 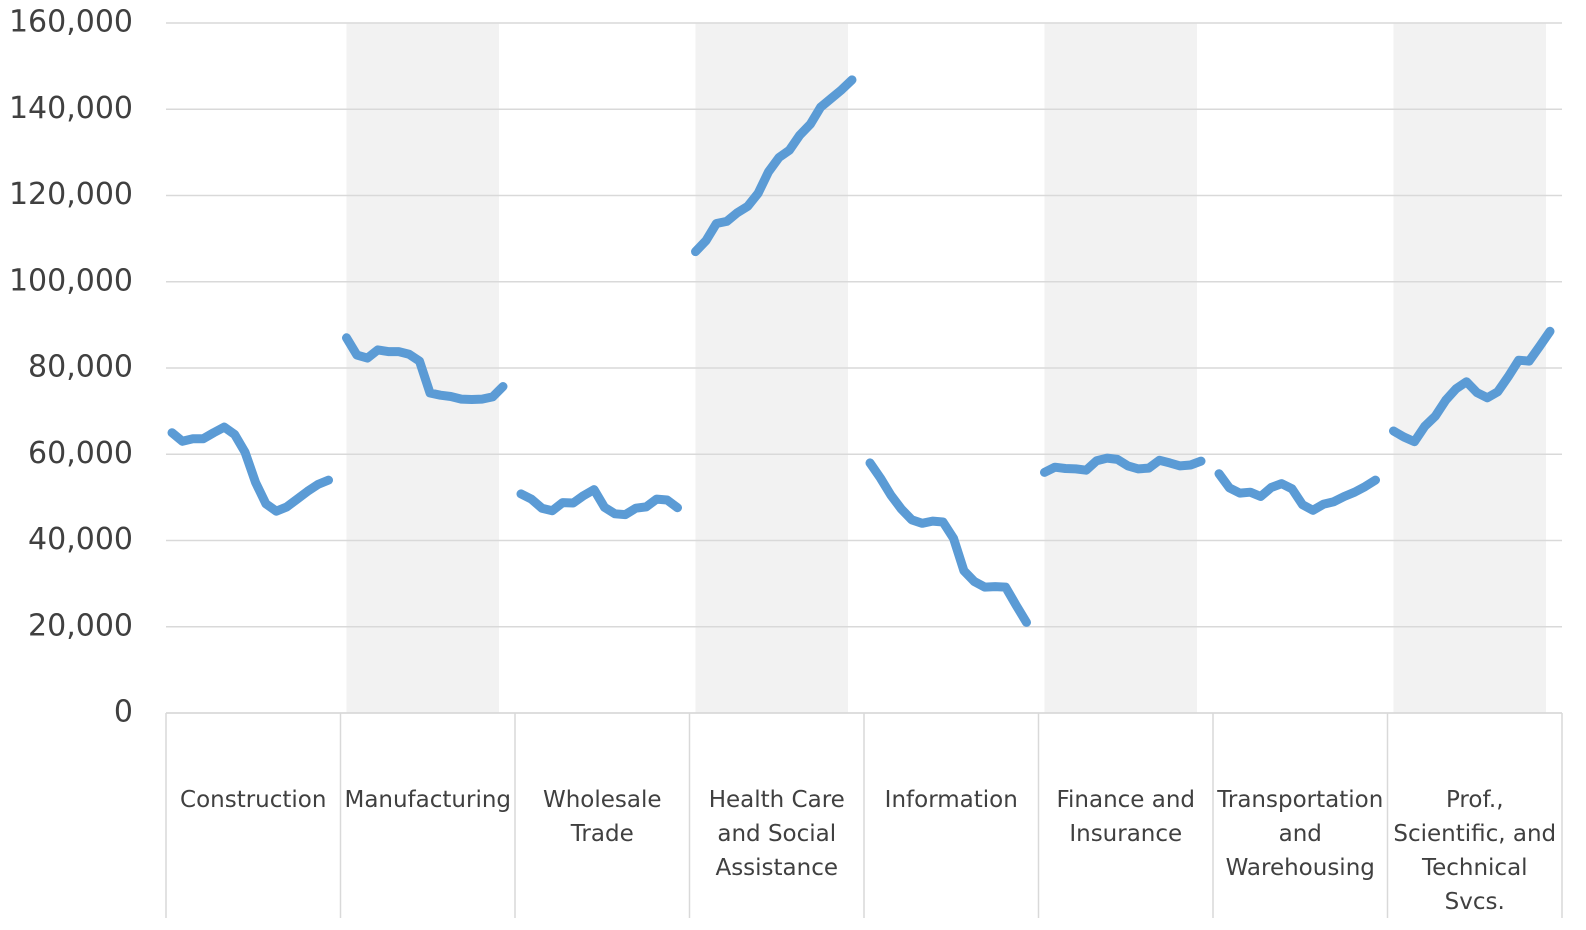 I want to click on x-tick-label: Wholesale Trade, so click(x=602, y=817).